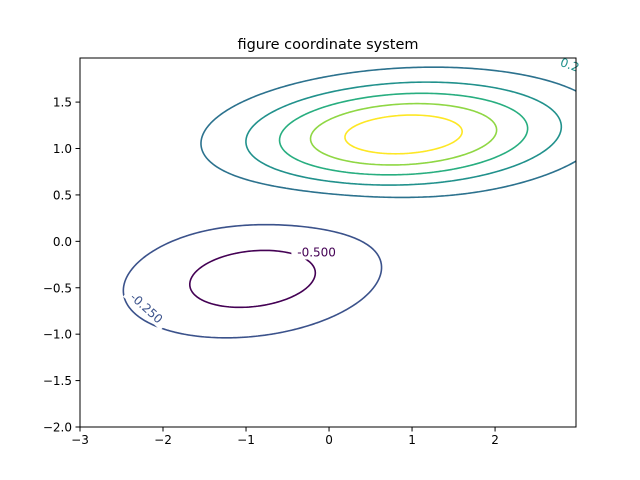 This screenshot has width=640, height=480. I want to click on contour-label-text: -0.500, so click(316, 252).